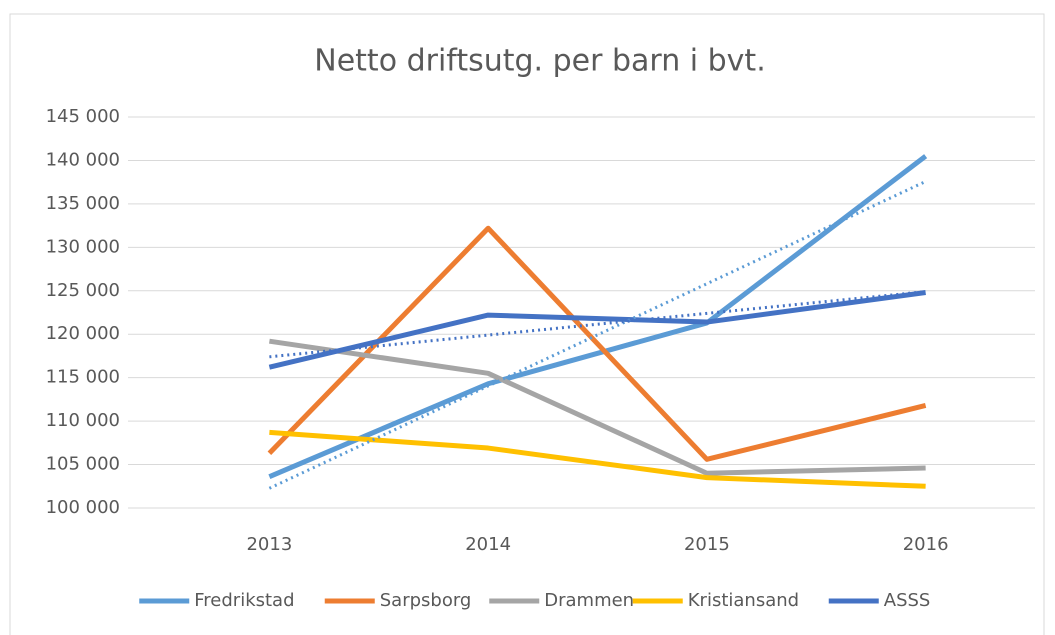 The image size is (1055, 635). I want to click on y-tick-label: 125 000, so click(83, 290).